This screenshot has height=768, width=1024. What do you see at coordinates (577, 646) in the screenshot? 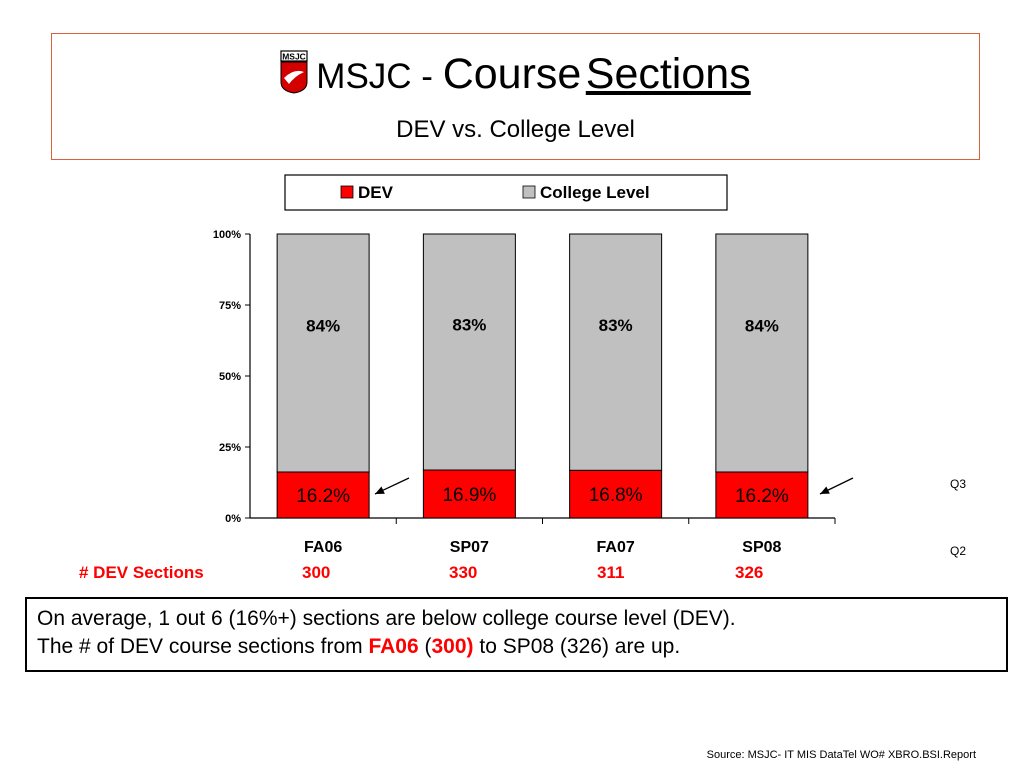
I see `note-line-2-e: to SP08 (326) are up.` at bounding box center [577, 646].